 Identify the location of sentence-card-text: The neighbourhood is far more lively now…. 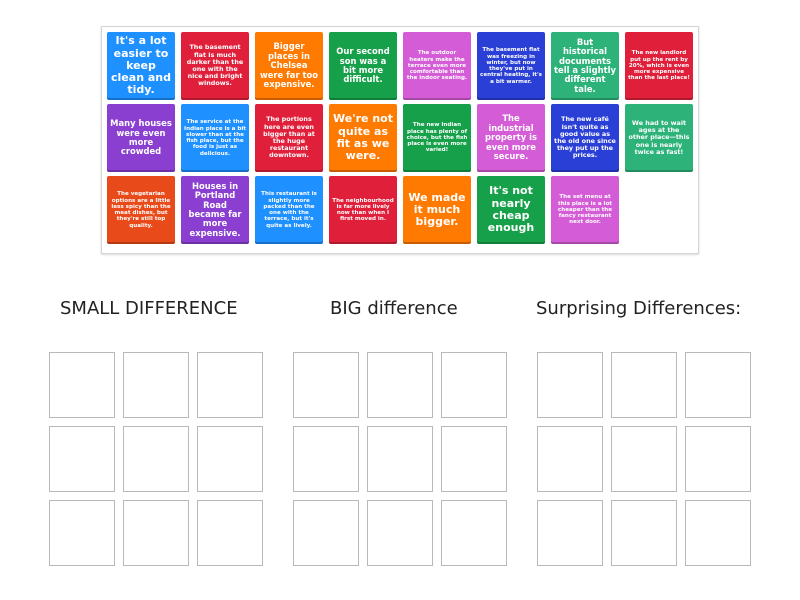
(363, 210).